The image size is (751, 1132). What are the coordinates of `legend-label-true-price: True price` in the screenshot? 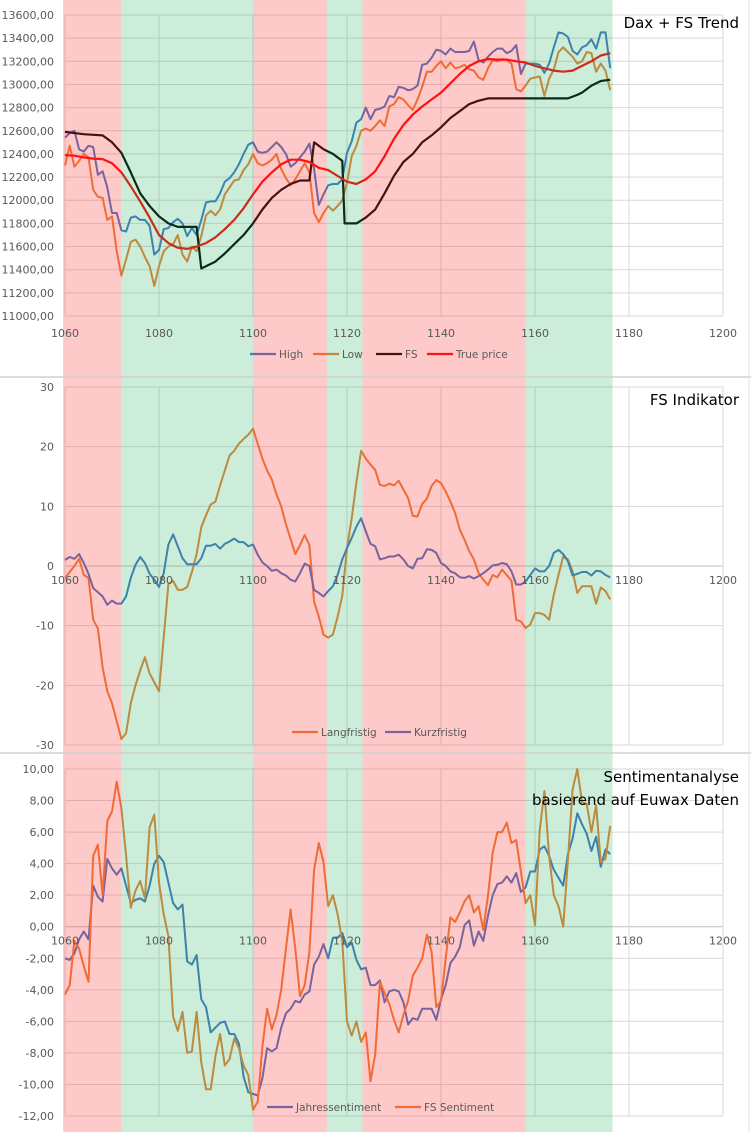 It's located at (481, 355).